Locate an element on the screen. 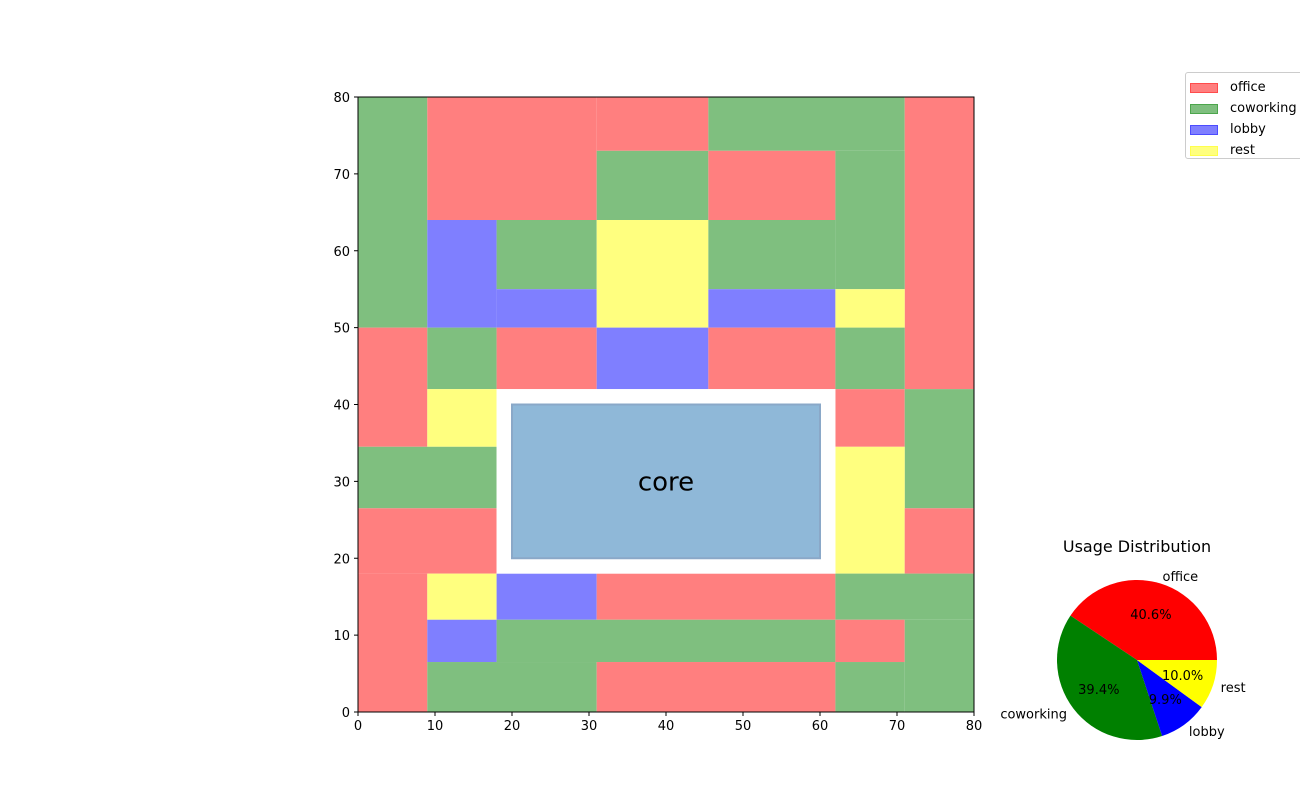 The width and height of the screenshot is (1300, 800). y-tick-label: 50 is located at coordinates (341, 329).